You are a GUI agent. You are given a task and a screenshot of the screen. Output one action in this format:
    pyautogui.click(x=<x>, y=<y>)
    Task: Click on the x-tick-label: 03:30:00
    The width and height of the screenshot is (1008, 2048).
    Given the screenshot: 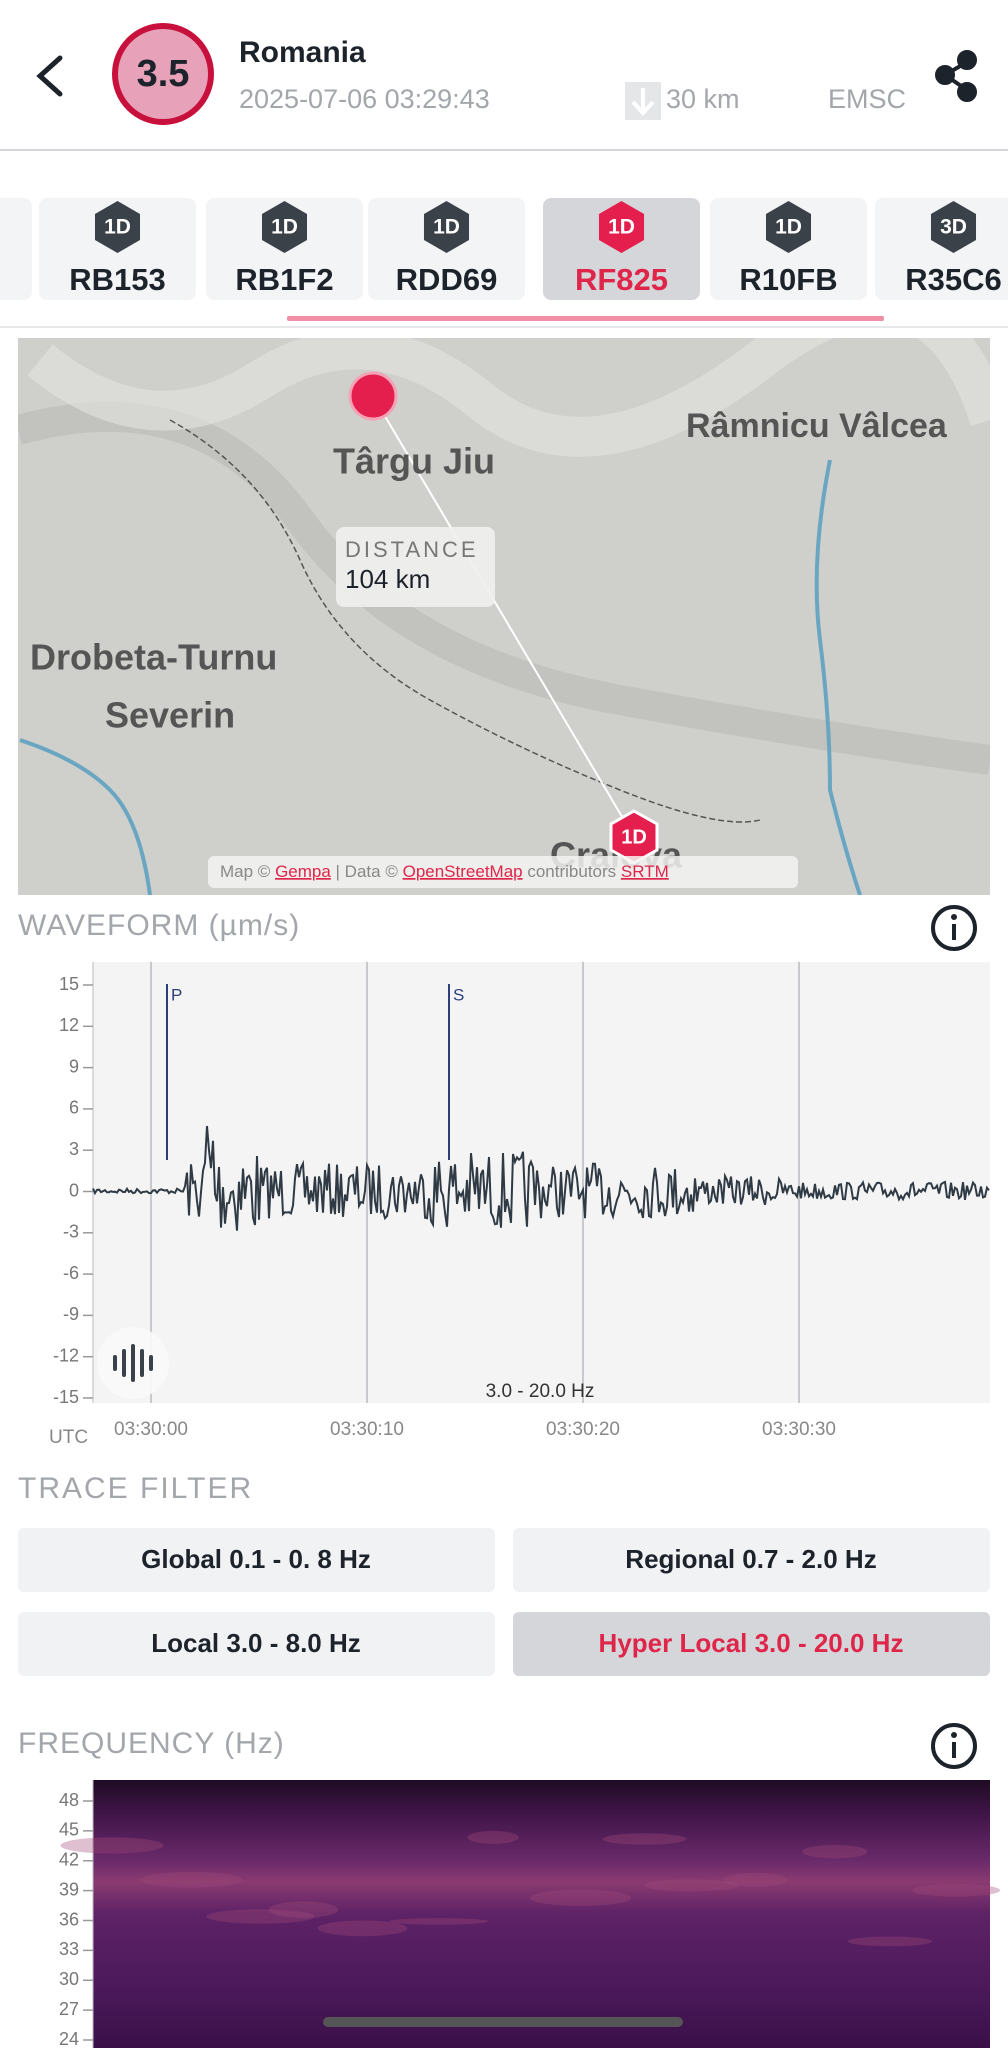 What is the action you would take?
    pyautogui.click(x=151, y=1429)
    